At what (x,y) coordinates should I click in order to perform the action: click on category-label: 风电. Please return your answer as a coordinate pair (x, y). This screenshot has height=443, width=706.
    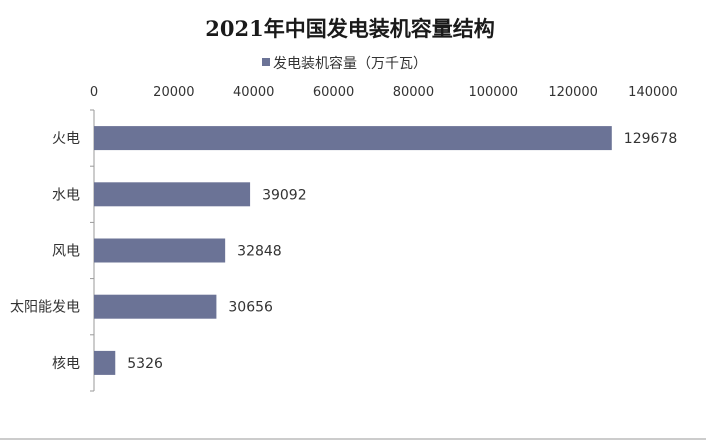
    Looking at the image, I should click on (66, 252).